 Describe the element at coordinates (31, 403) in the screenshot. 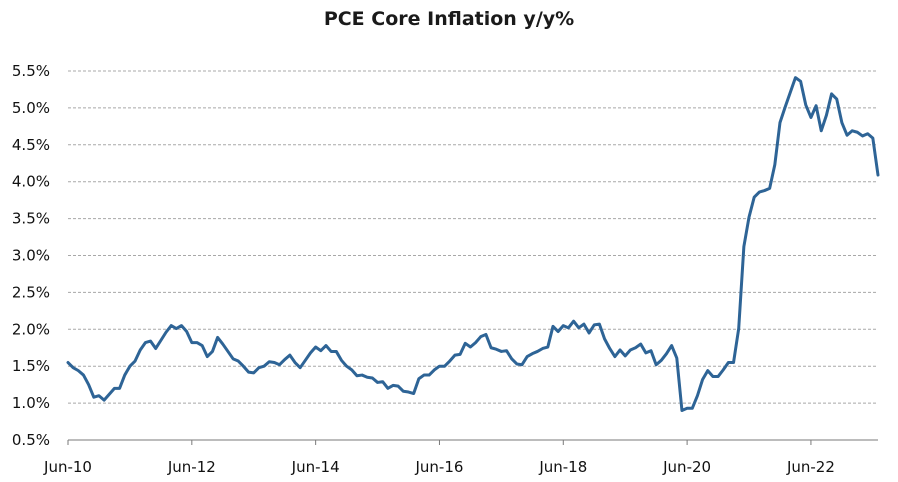

I see `y-tick-label: 1.0%` at that location.